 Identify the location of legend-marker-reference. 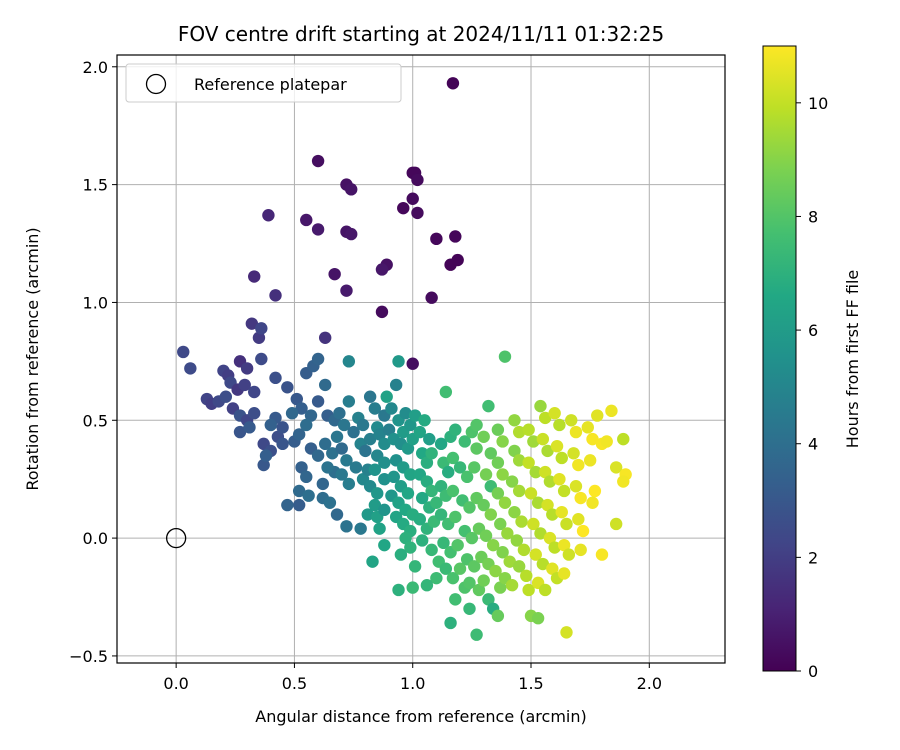
(156, 84).